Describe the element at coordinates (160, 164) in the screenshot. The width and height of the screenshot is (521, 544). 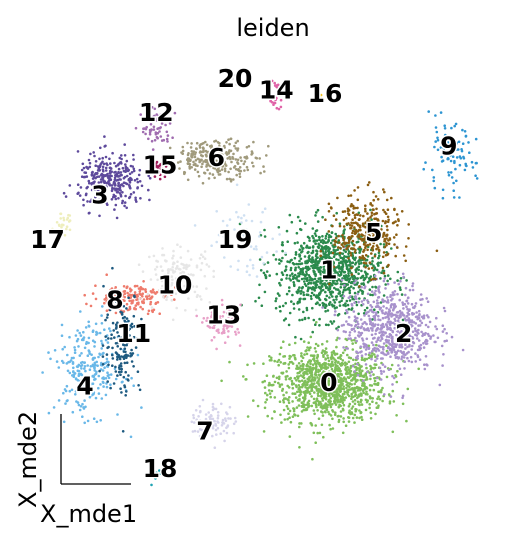
I see `cluster-label-15: 15` at that location.